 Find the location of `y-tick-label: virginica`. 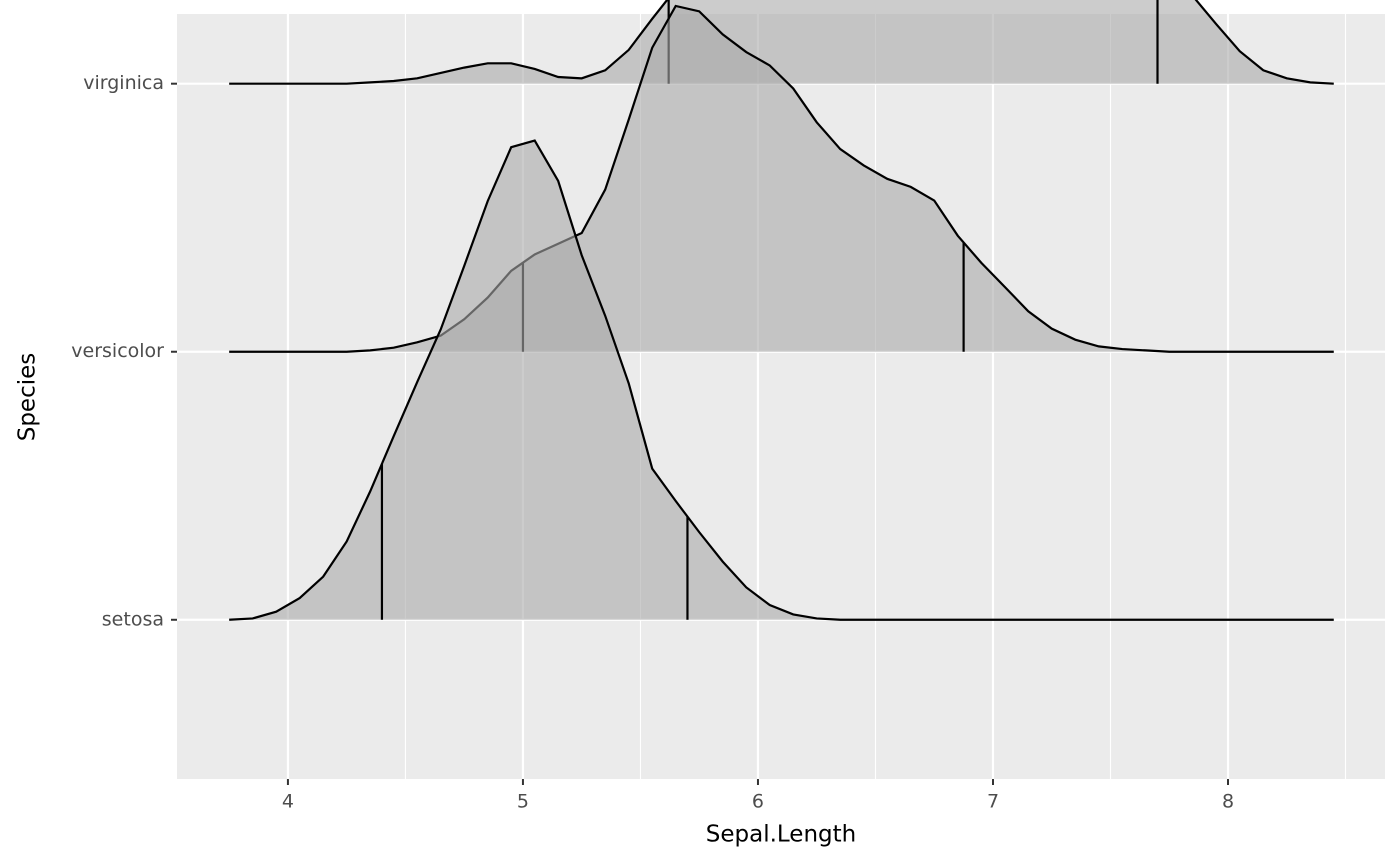

y-tick-label: virginica is located at coordinates (123, 83).